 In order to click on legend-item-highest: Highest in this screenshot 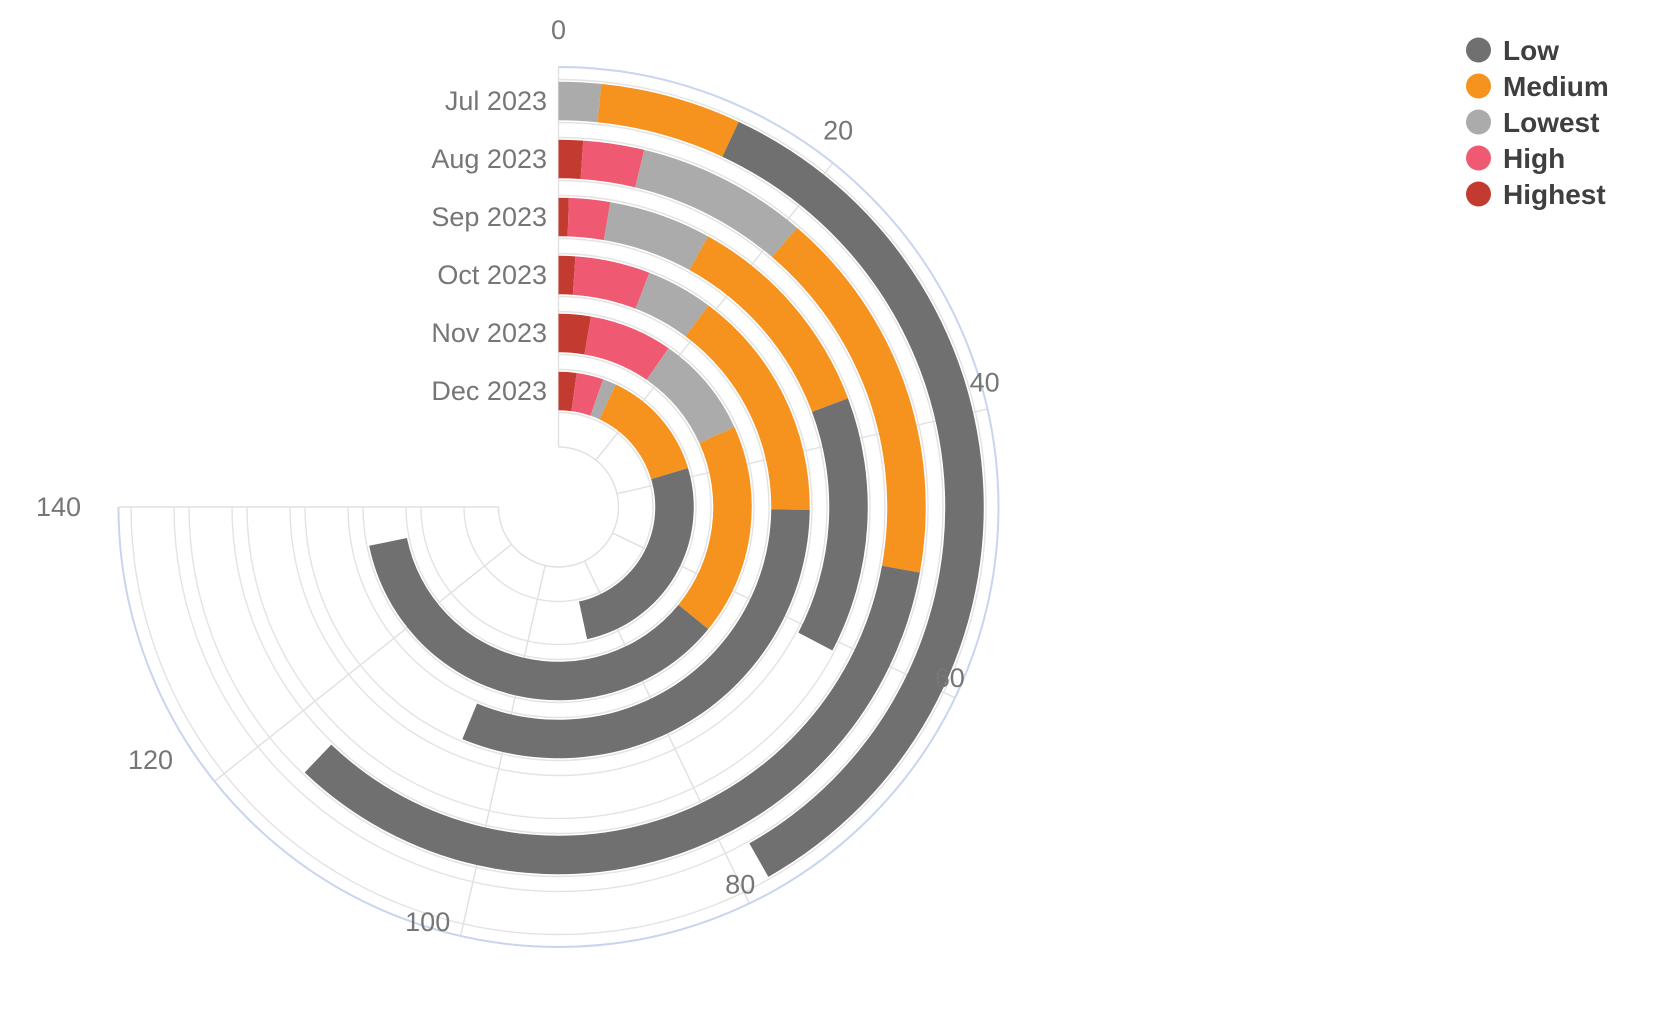, I will do `click(1536, 194)`.